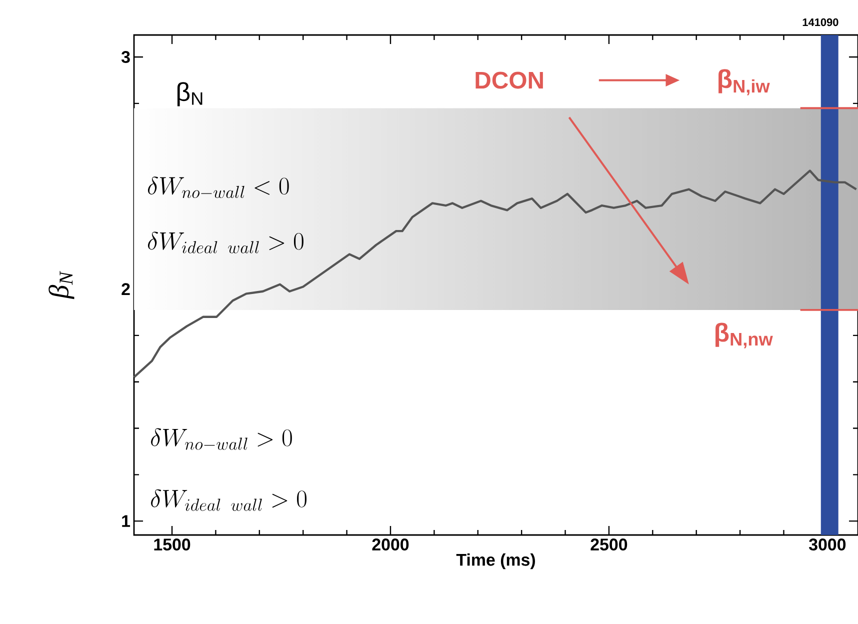 This screenshot has width=858, height=624. Describe the element at coordinates (218, 187) in the screenshot. I see `annotation: $\delta W_{no-wall} < 0$` at that location.